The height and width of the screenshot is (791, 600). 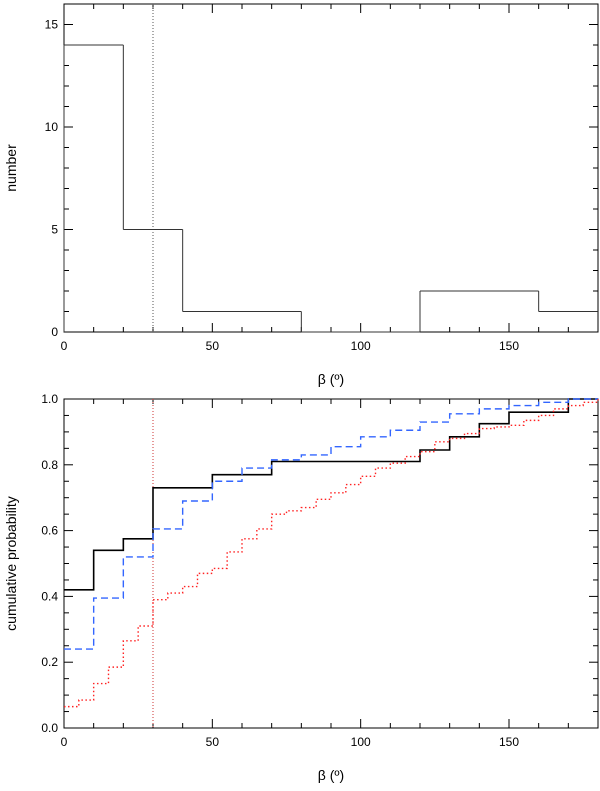 What do you see at coordinates (331, 379) in the screenshot?
I see `histogram-x-axis-label: β (º)` at bounding box center [331, 379].